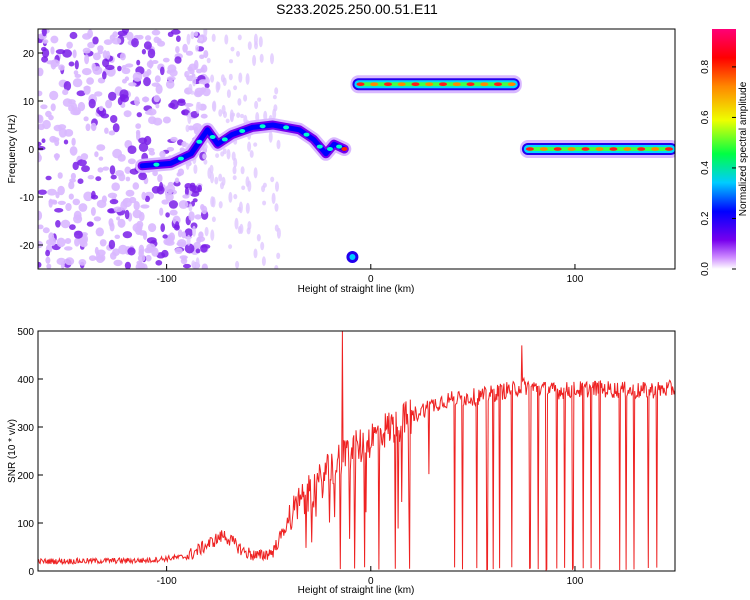 Image resolution: width=750 pixels, height=600 pixels. Describe the element at coordinates (31, 572) in the screenshot. I see `y-tick-label: 0` at that location.